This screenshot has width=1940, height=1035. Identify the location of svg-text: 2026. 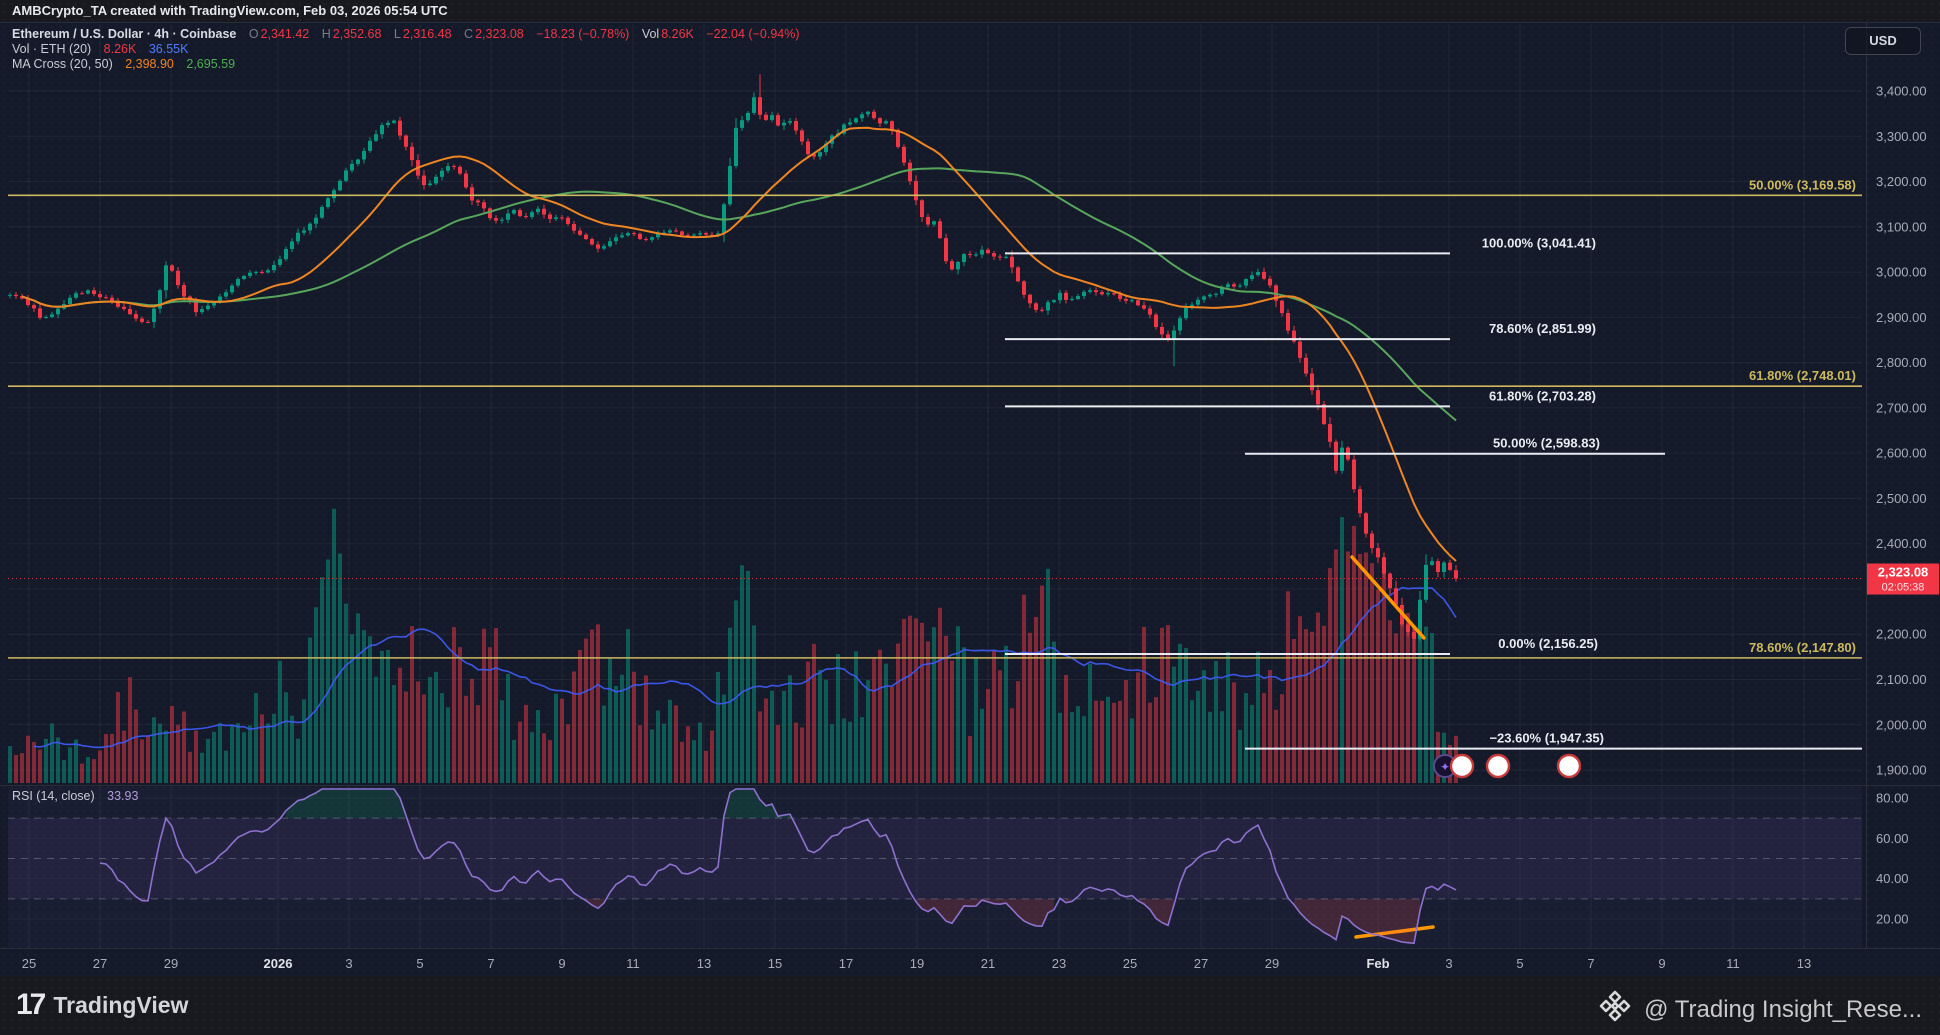
(278, 963).